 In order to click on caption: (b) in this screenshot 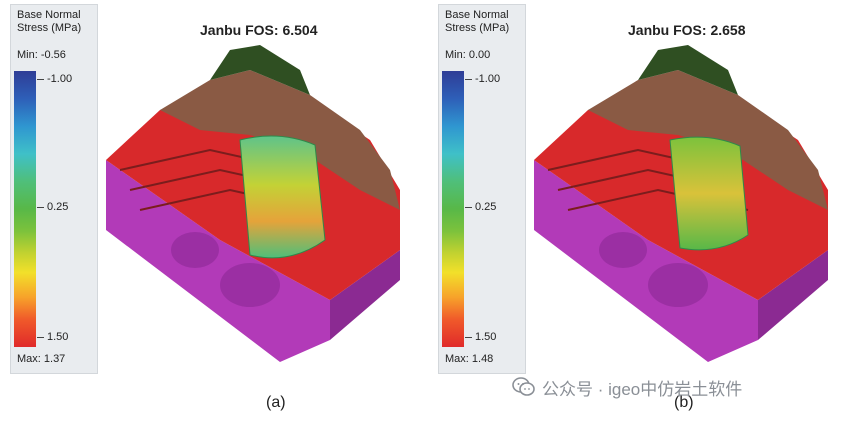, I will do `click(684, 402)`.